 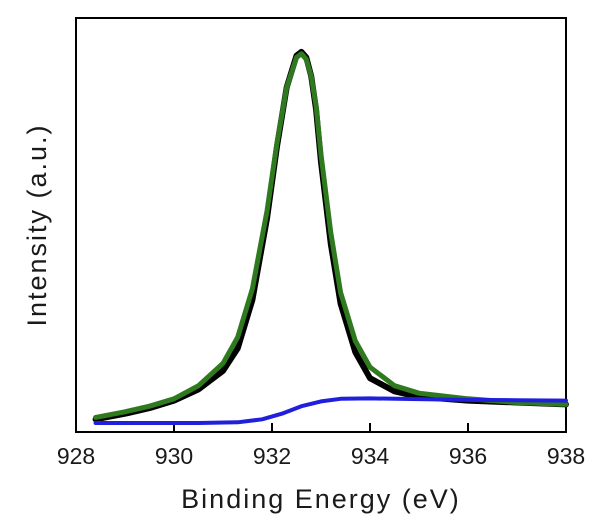 I want to click on x-tick-label: 936, so click(x=468, y=456).